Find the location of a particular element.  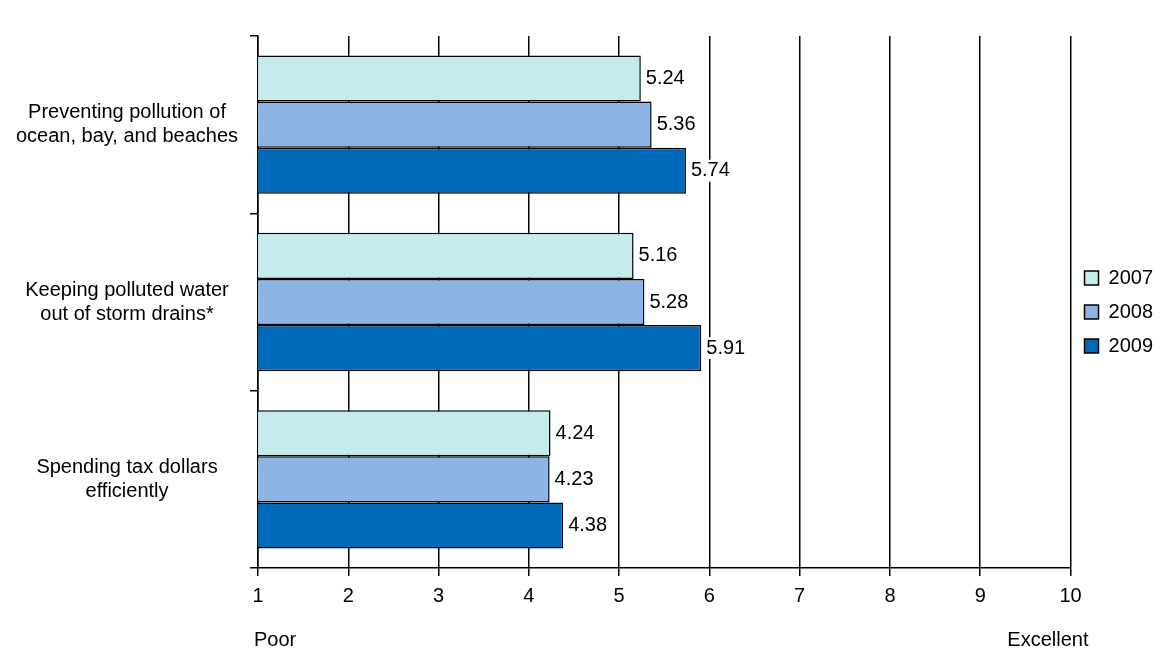

y-tick-label: Keeping polluted water out of storm drains* is located at coordinates (127, 300).